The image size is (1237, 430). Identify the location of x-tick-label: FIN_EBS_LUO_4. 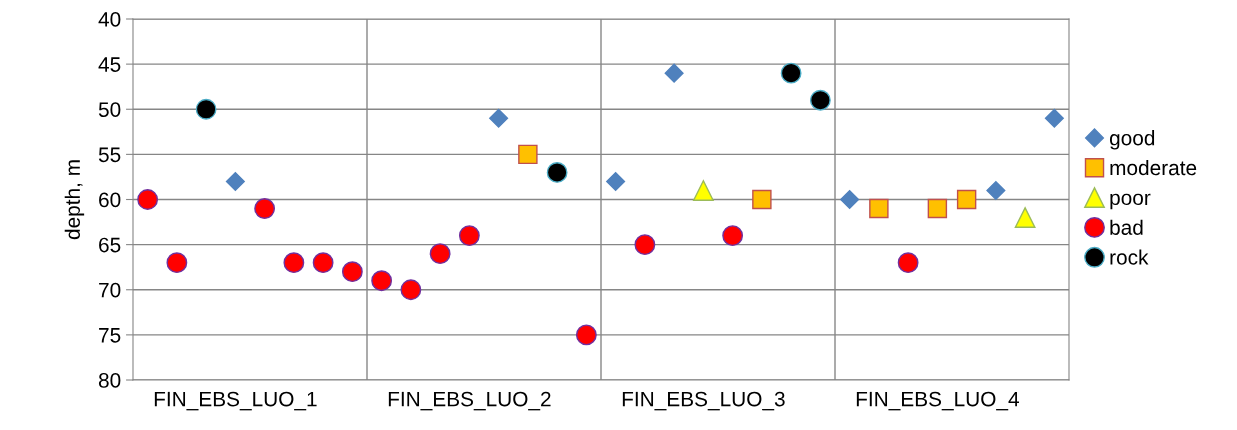
(937, 401).